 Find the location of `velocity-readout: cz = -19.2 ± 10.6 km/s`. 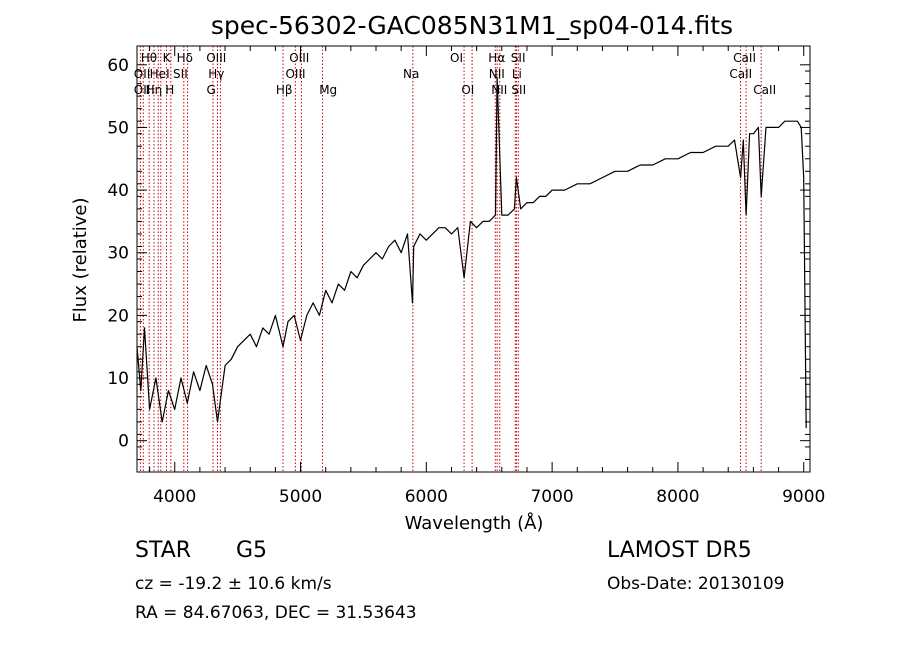

velocity-readout: cz = -19.2 ± 10.6 km/s is located at coordinates (233, 584).